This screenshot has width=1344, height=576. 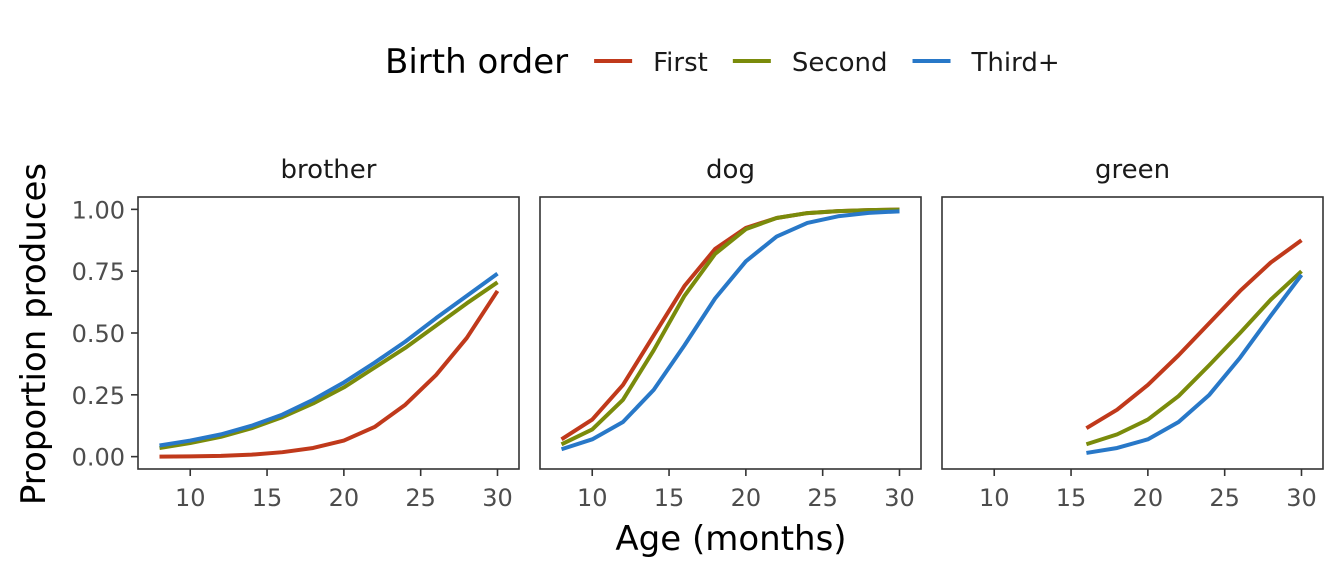 I want to click on legend-label: Third+, so click(x=1015, y=63).